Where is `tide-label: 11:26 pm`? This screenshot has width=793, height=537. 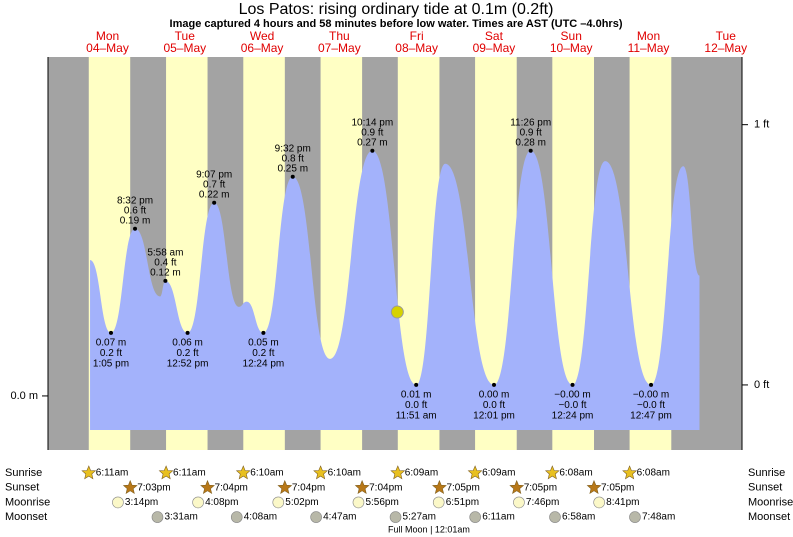
tide-label: 11:26 pm is located at coordinates (530, 122).